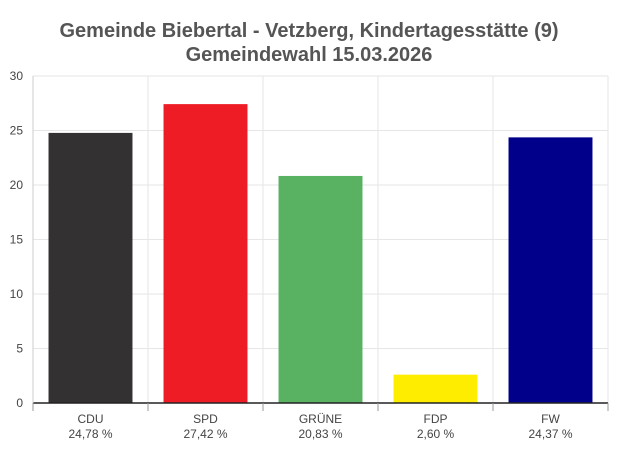  Describe the element at coordinates (19, 403) in the screenshot. I see `y-tick-label: 0` at that location.